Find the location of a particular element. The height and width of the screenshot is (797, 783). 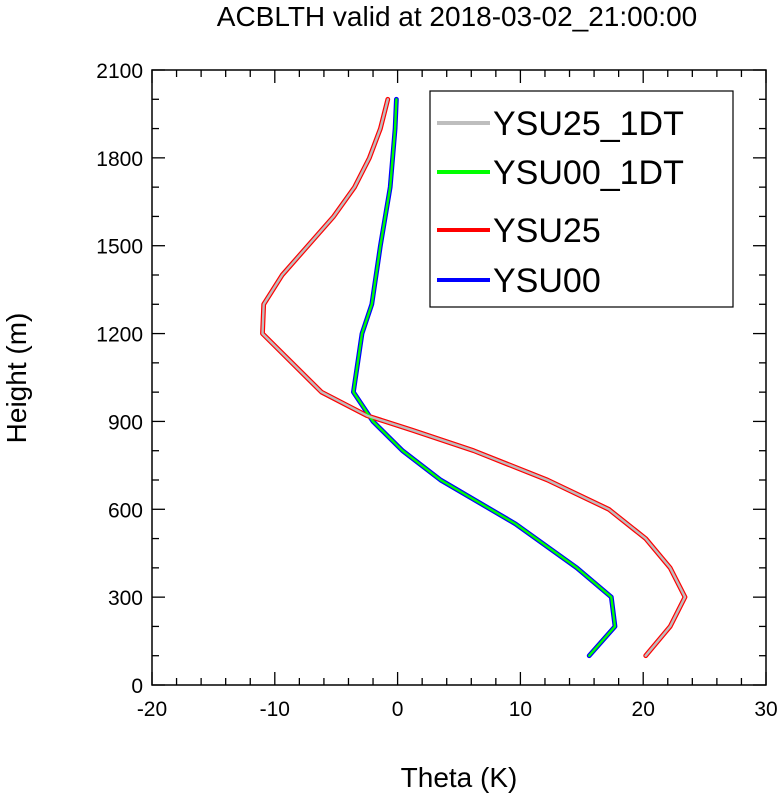

chart-title: ACBLTH valid at 2018-03-02_21:00:00 is located at coordinates (457, 16).